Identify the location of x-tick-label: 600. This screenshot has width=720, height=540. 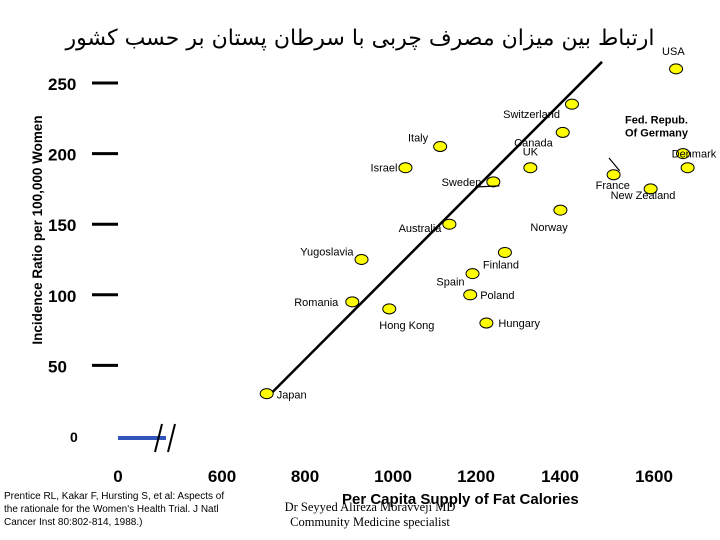
(222, 476).